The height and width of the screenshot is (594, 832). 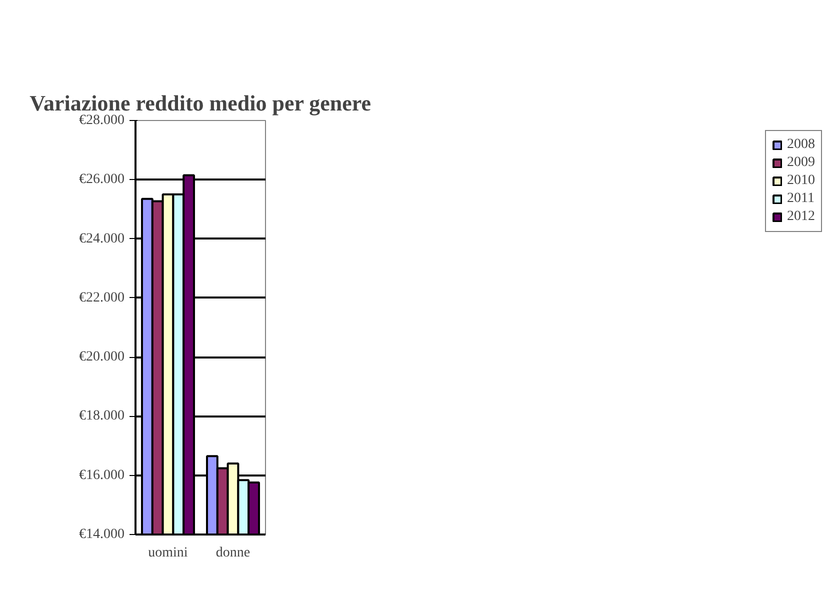 What do you see at coordinates (801, 163) in the screenshot?
I see `legend-label: 2009` at bounding box center [801, 163].